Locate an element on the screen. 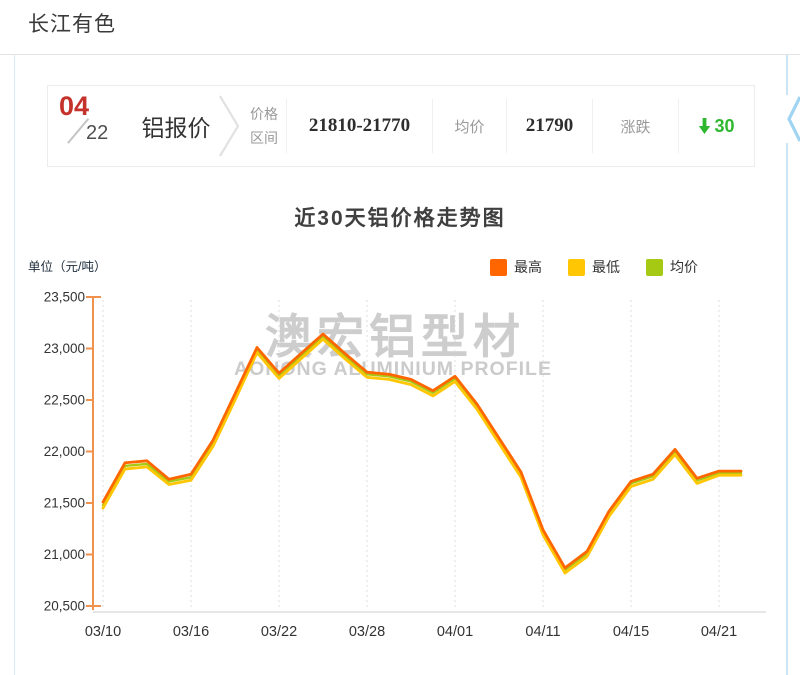  quote-day: 22 is located at coordinates (97, 133).